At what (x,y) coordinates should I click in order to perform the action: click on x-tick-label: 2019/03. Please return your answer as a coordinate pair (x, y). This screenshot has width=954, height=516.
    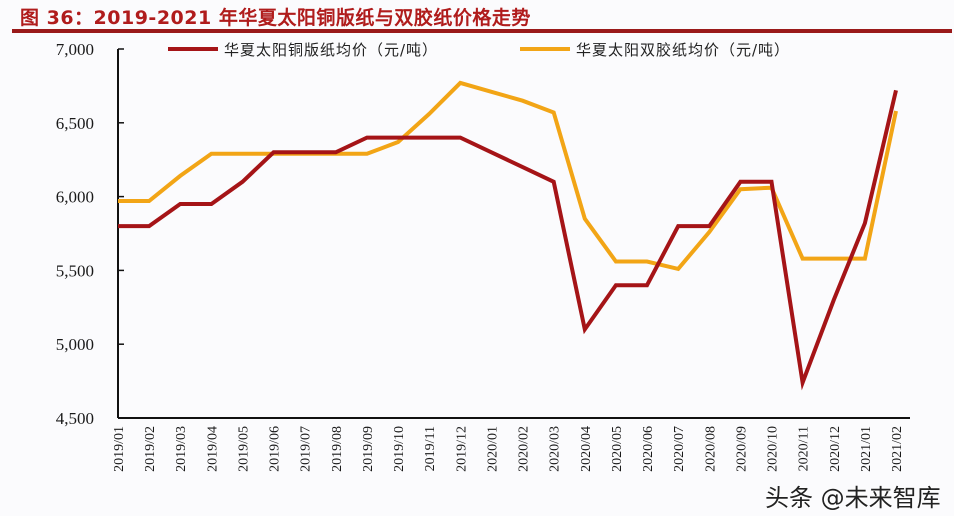
    Looking at the image, I should click on (181, 449).